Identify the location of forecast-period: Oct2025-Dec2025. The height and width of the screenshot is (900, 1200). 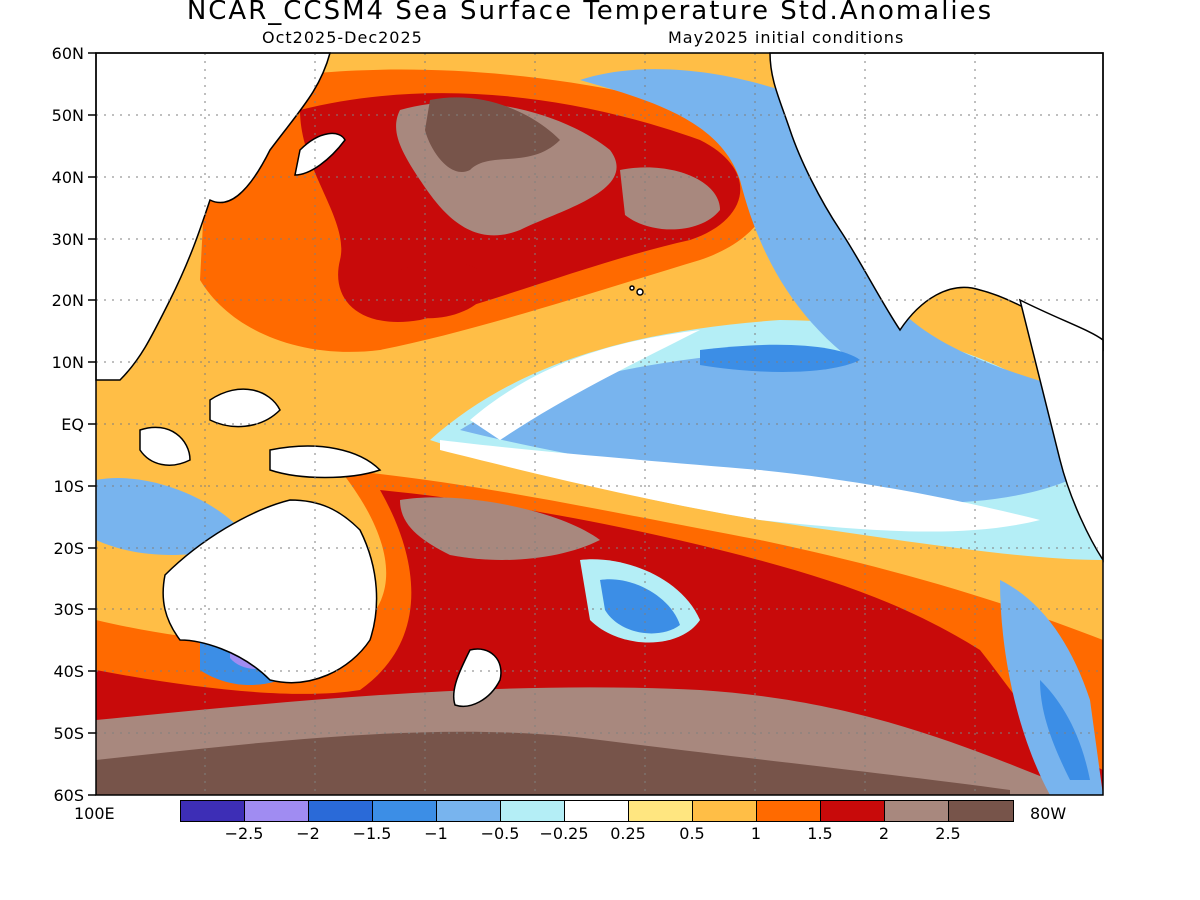
(342, 37).